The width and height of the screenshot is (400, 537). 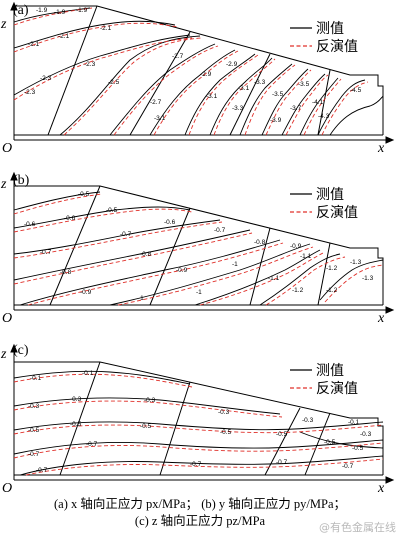 I want to click on caption-line-1: (a) x 轴向正应力 px/MPa； (b) y 轴向正应力 py/MPa；, so click(x=200, y=504).